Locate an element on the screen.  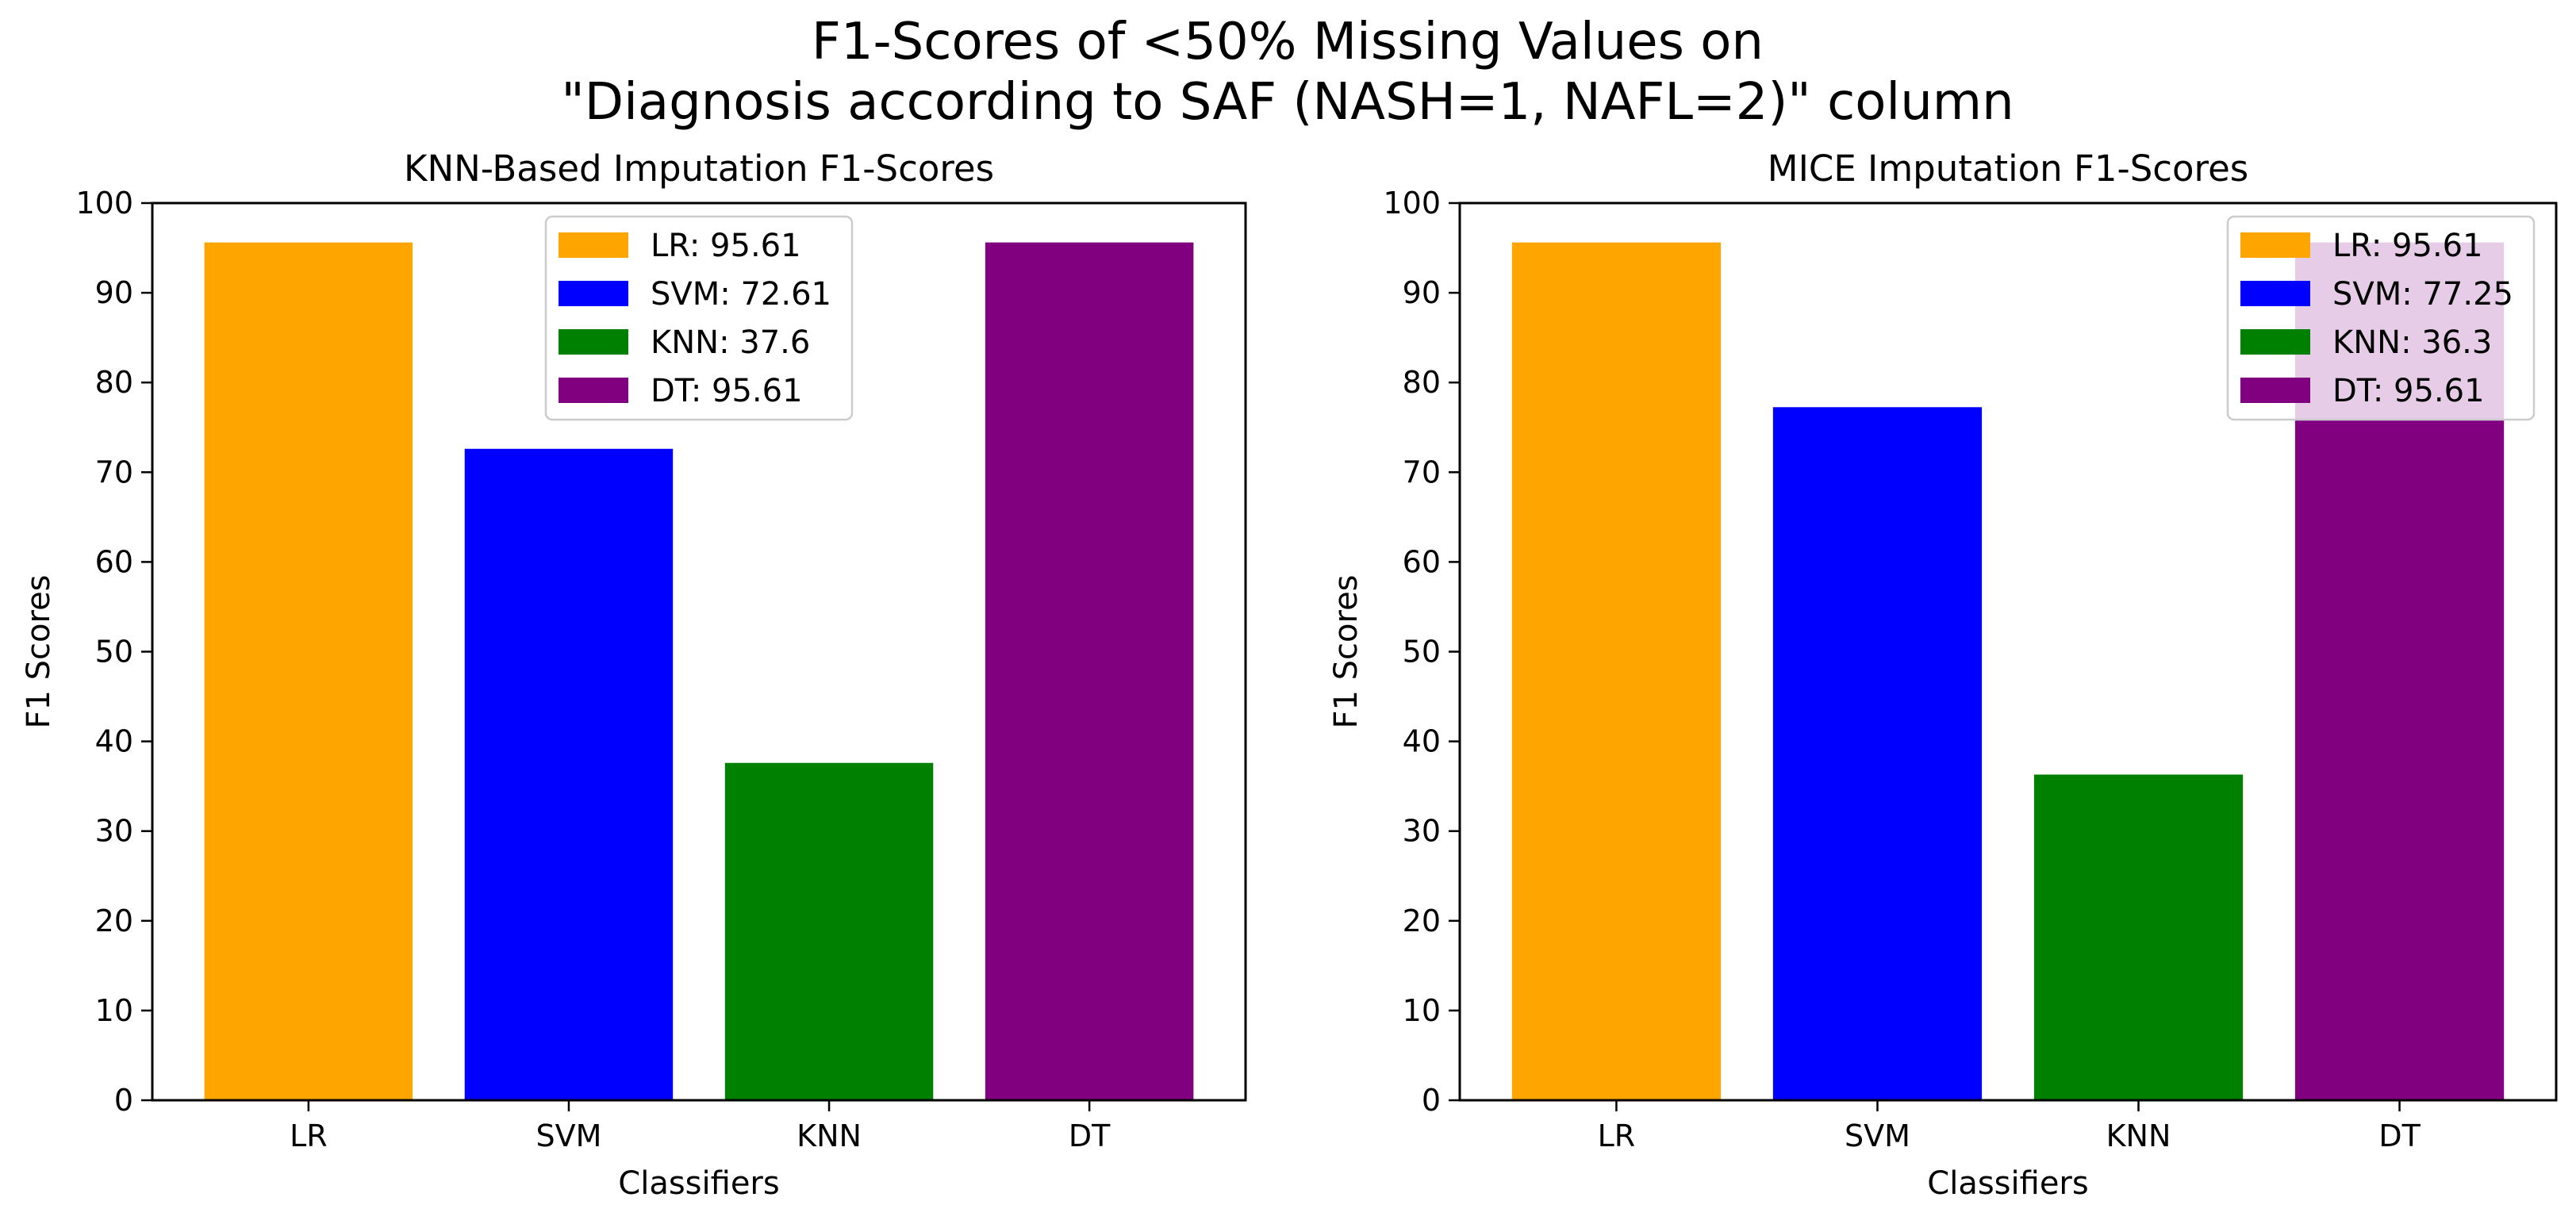
axes-title: KNN-Based Imputation F1-Scores is located at coordinates (699, 169).